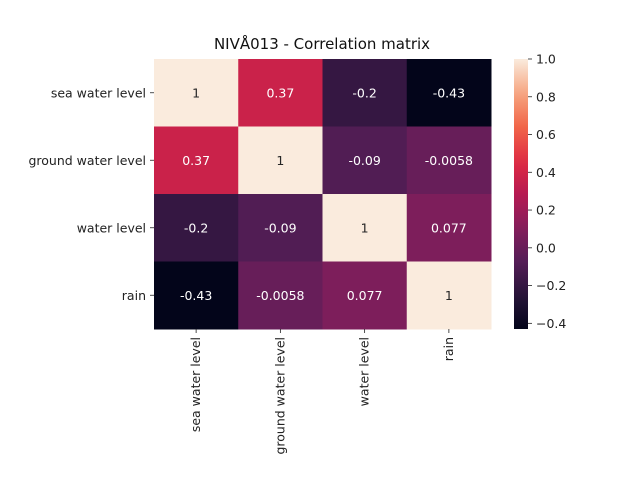 The height and width of the screenshot is (480, 640). I want to click on colorbar-tick-label: 0.2, so click(546, 210).